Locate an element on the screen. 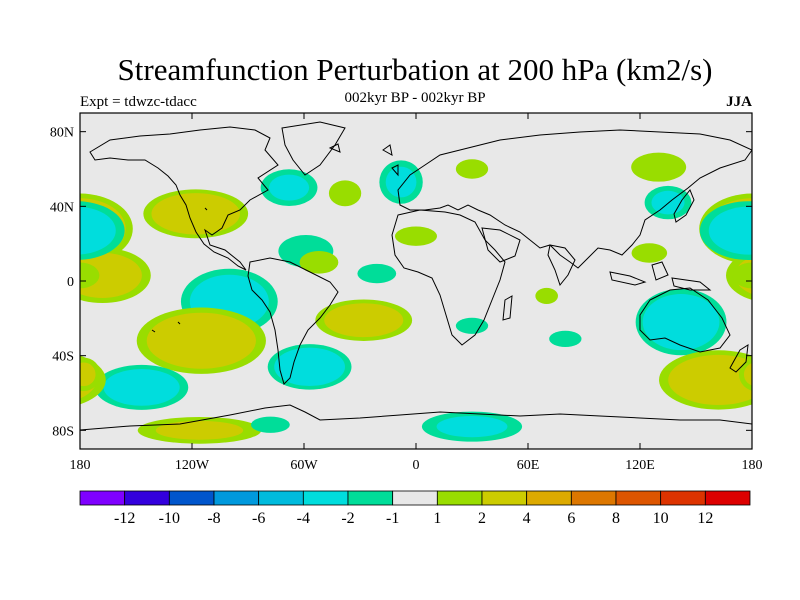  colorbar-label: 6 is located at coordinates (571, 518).